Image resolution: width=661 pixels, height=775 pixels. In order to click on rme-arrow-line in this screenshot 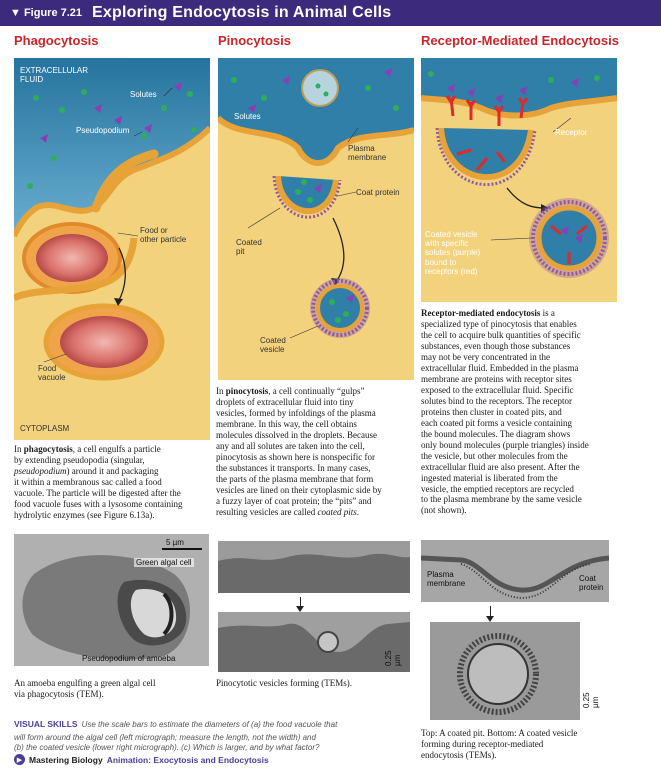, I will do `click(490, 612)`.